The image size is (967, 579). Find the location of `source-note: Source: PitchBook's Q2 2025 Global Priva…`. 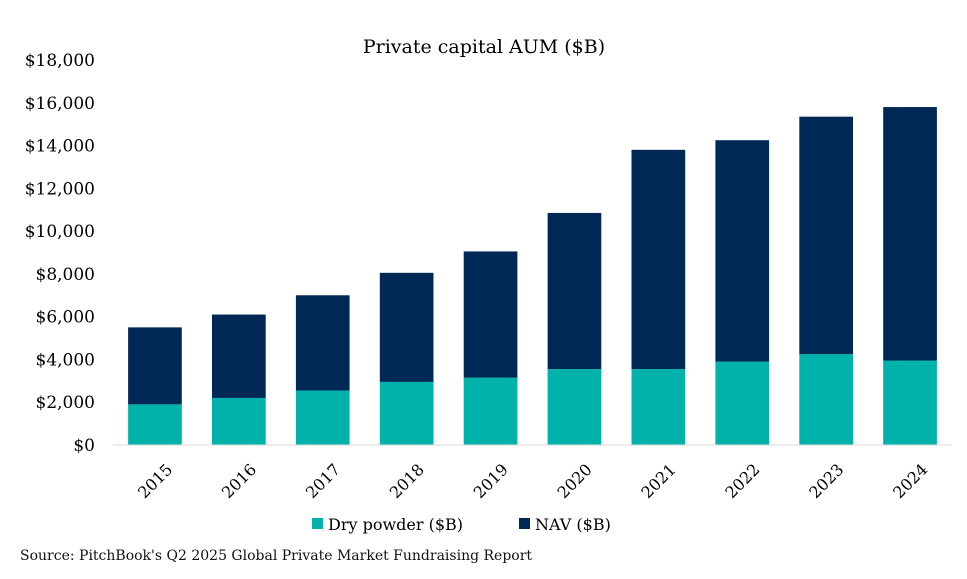

source-note: Source: PitchBook's Q2 2025 Global Priva… is located at coordinates (276, 556).